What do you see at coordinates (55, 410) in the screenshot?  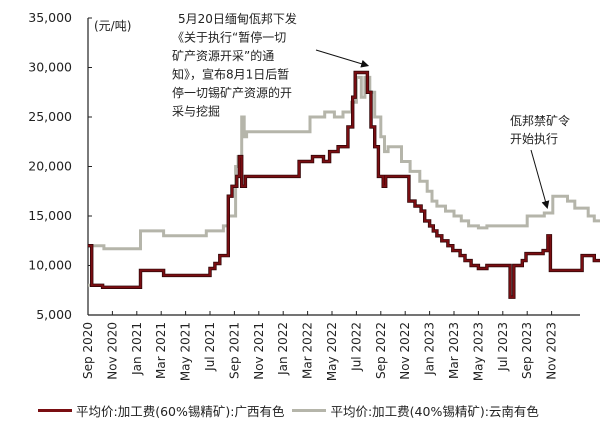 I see `legend-swatch-guangxi` at bounding box center [55, 410].